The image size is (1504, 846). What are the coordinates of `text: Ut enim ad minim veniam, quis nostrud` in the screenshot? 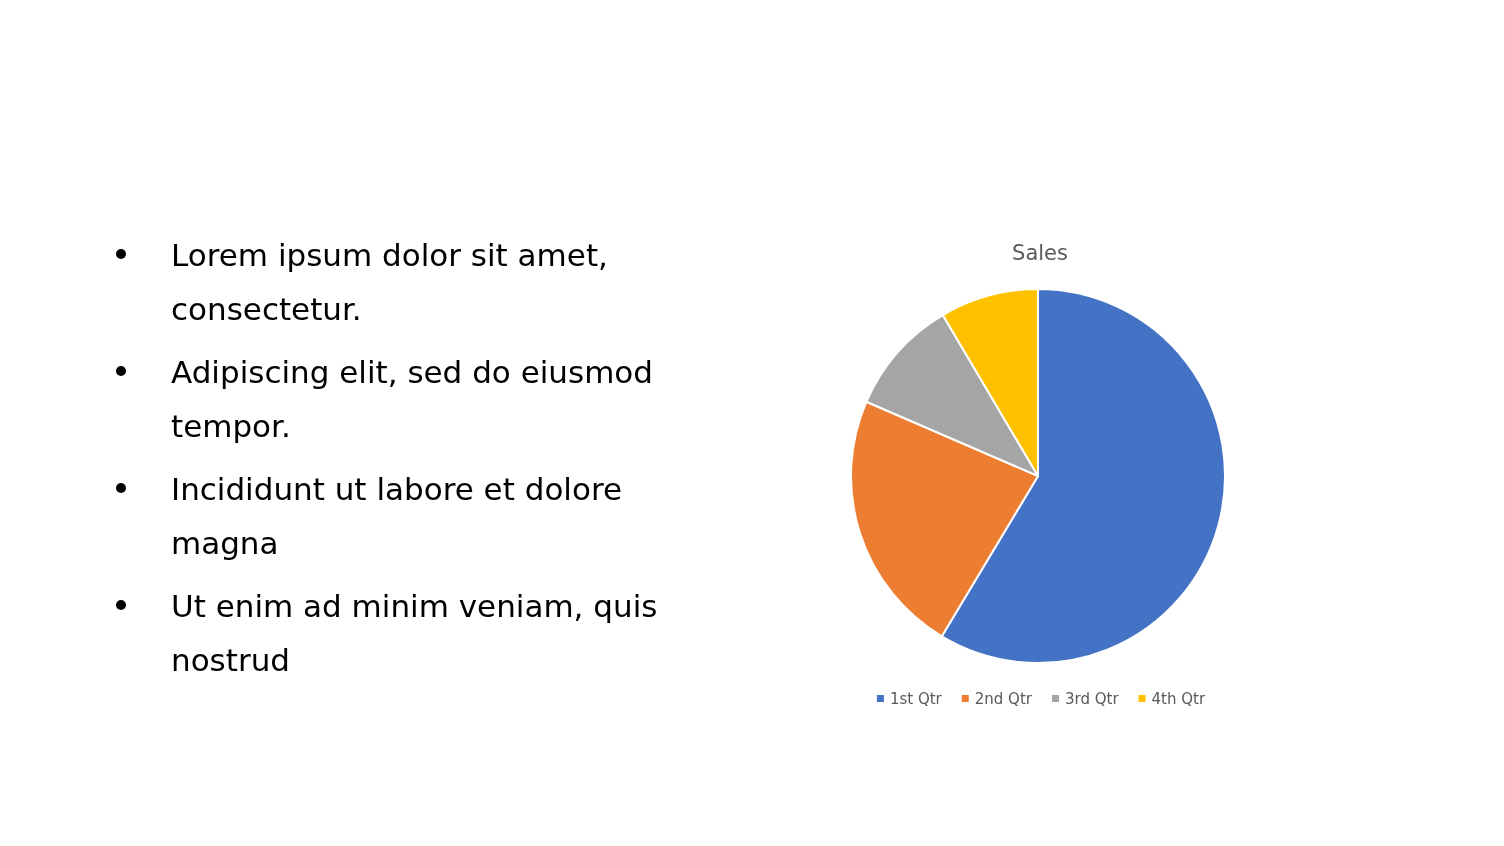 It's located at (414, 633).